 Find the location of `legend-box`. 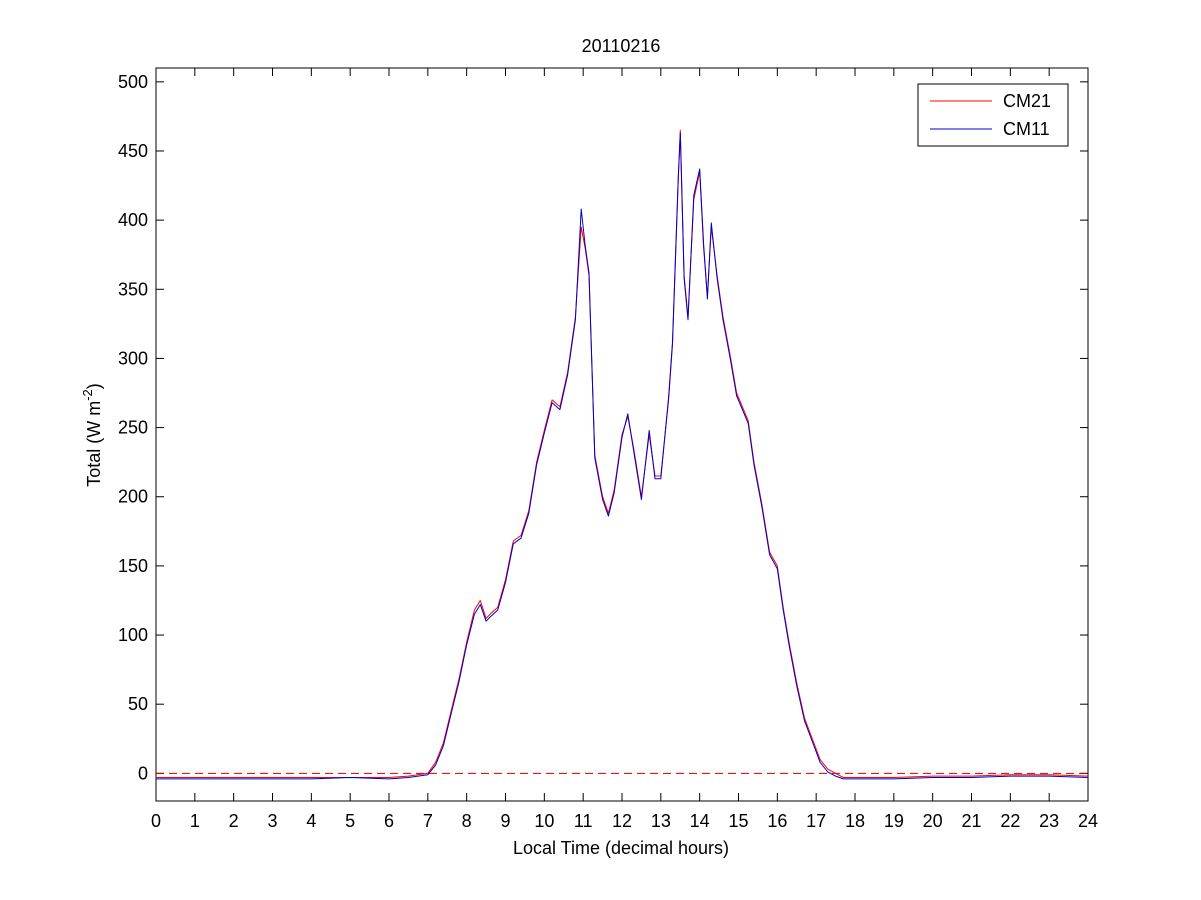

legend-box is located at coordinates (993, 115).